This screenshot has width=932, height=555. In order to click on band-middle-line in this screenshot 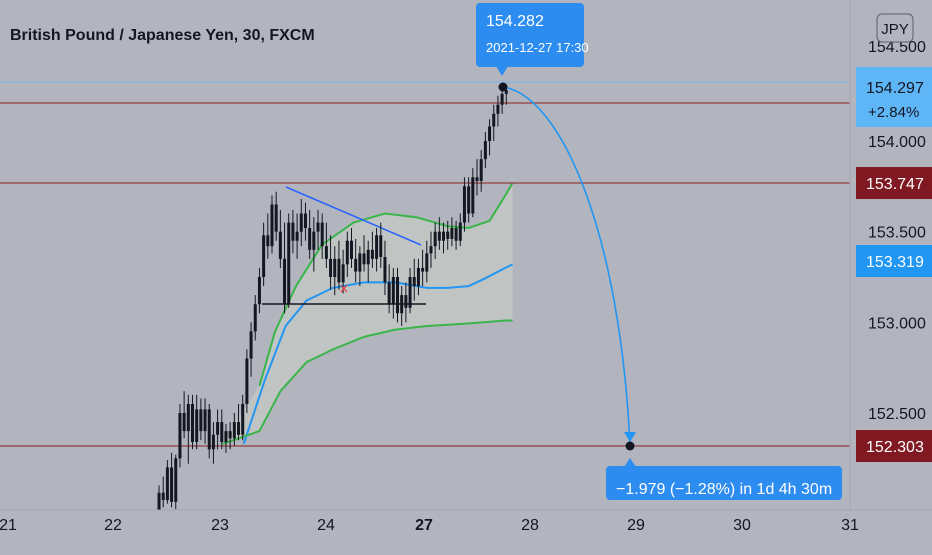, I will do `click(378, 354)`.